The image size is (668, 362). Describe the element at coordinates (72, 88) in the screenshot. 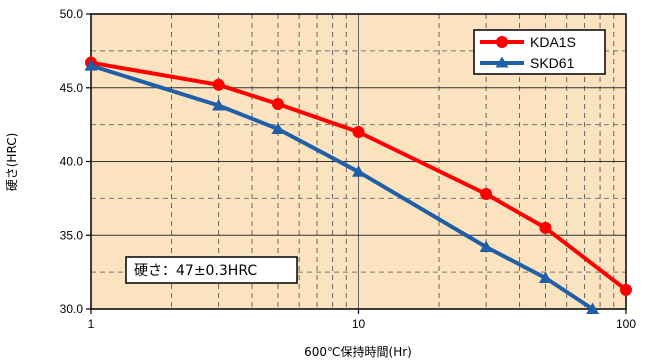

I see `y-tick-label: 45.0` at that location.